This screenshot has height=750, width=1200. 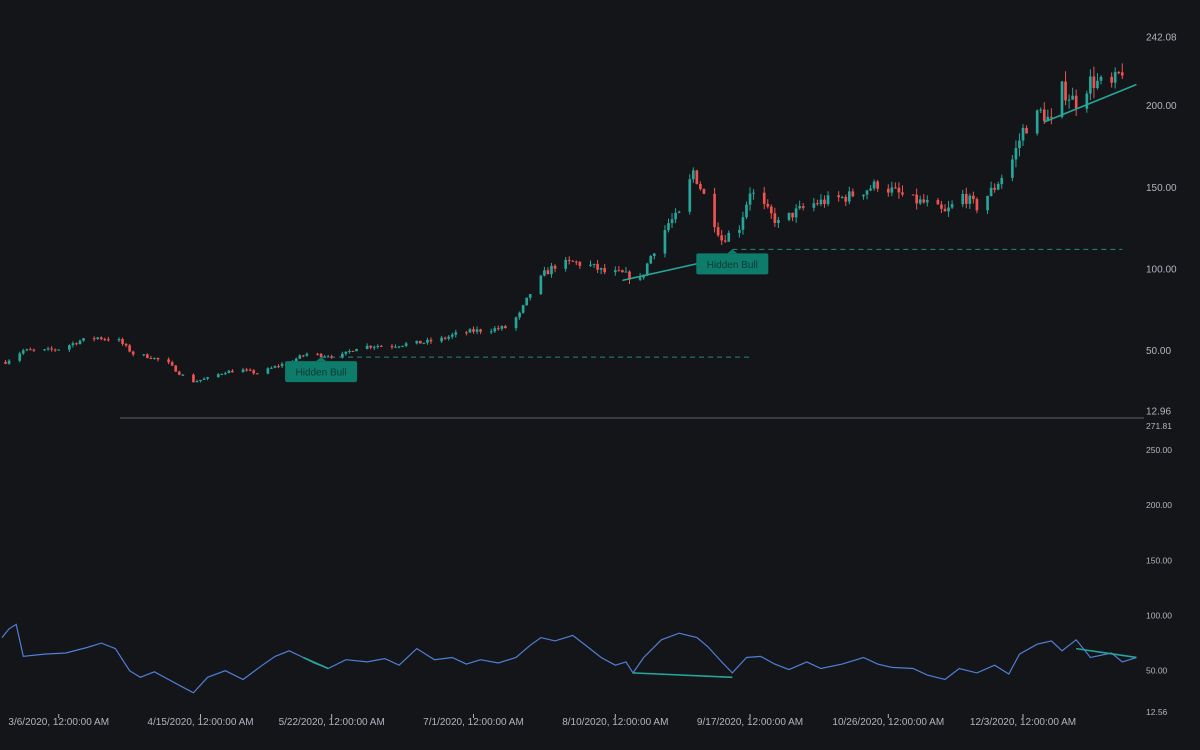 What do you see at coordinates (1159, 426) in the screenshot?
I see `oscillator-axis-label: 271.81` at bounding box center [1159, 426].